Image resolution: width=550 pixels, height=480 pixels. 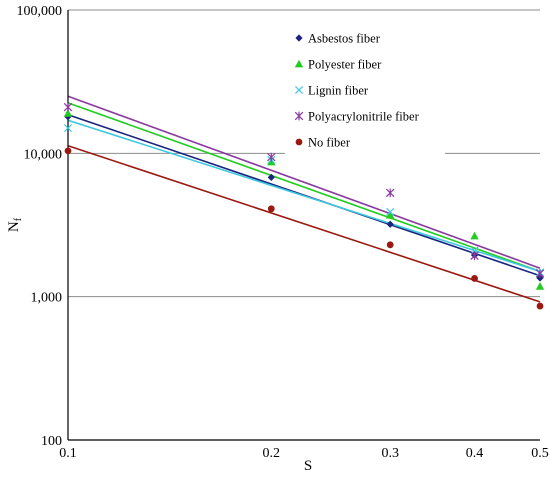 I want to click on y-tick-label-2: 10,000, so click(x=43, y=154).